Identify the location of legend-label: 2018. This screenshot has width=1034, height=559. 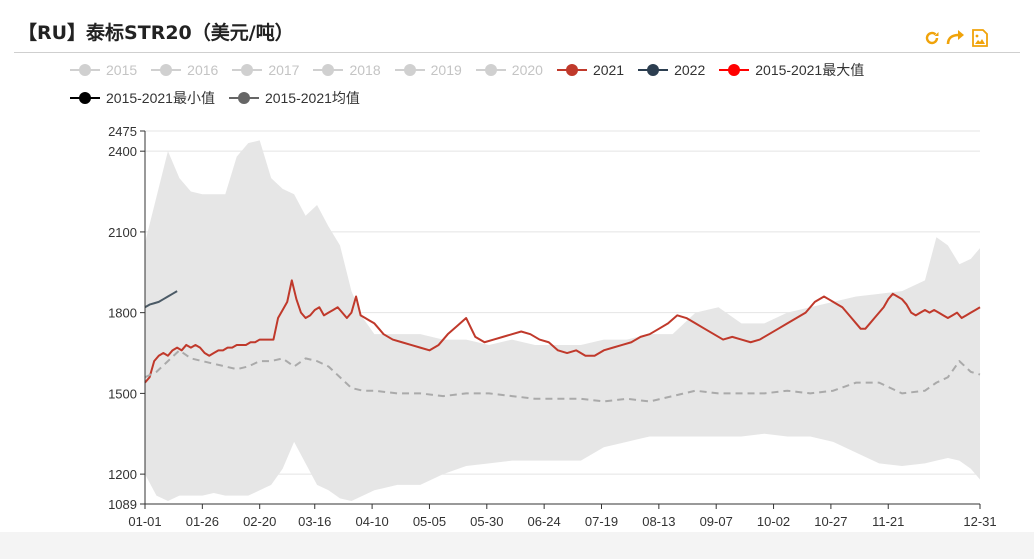
(365, 70).